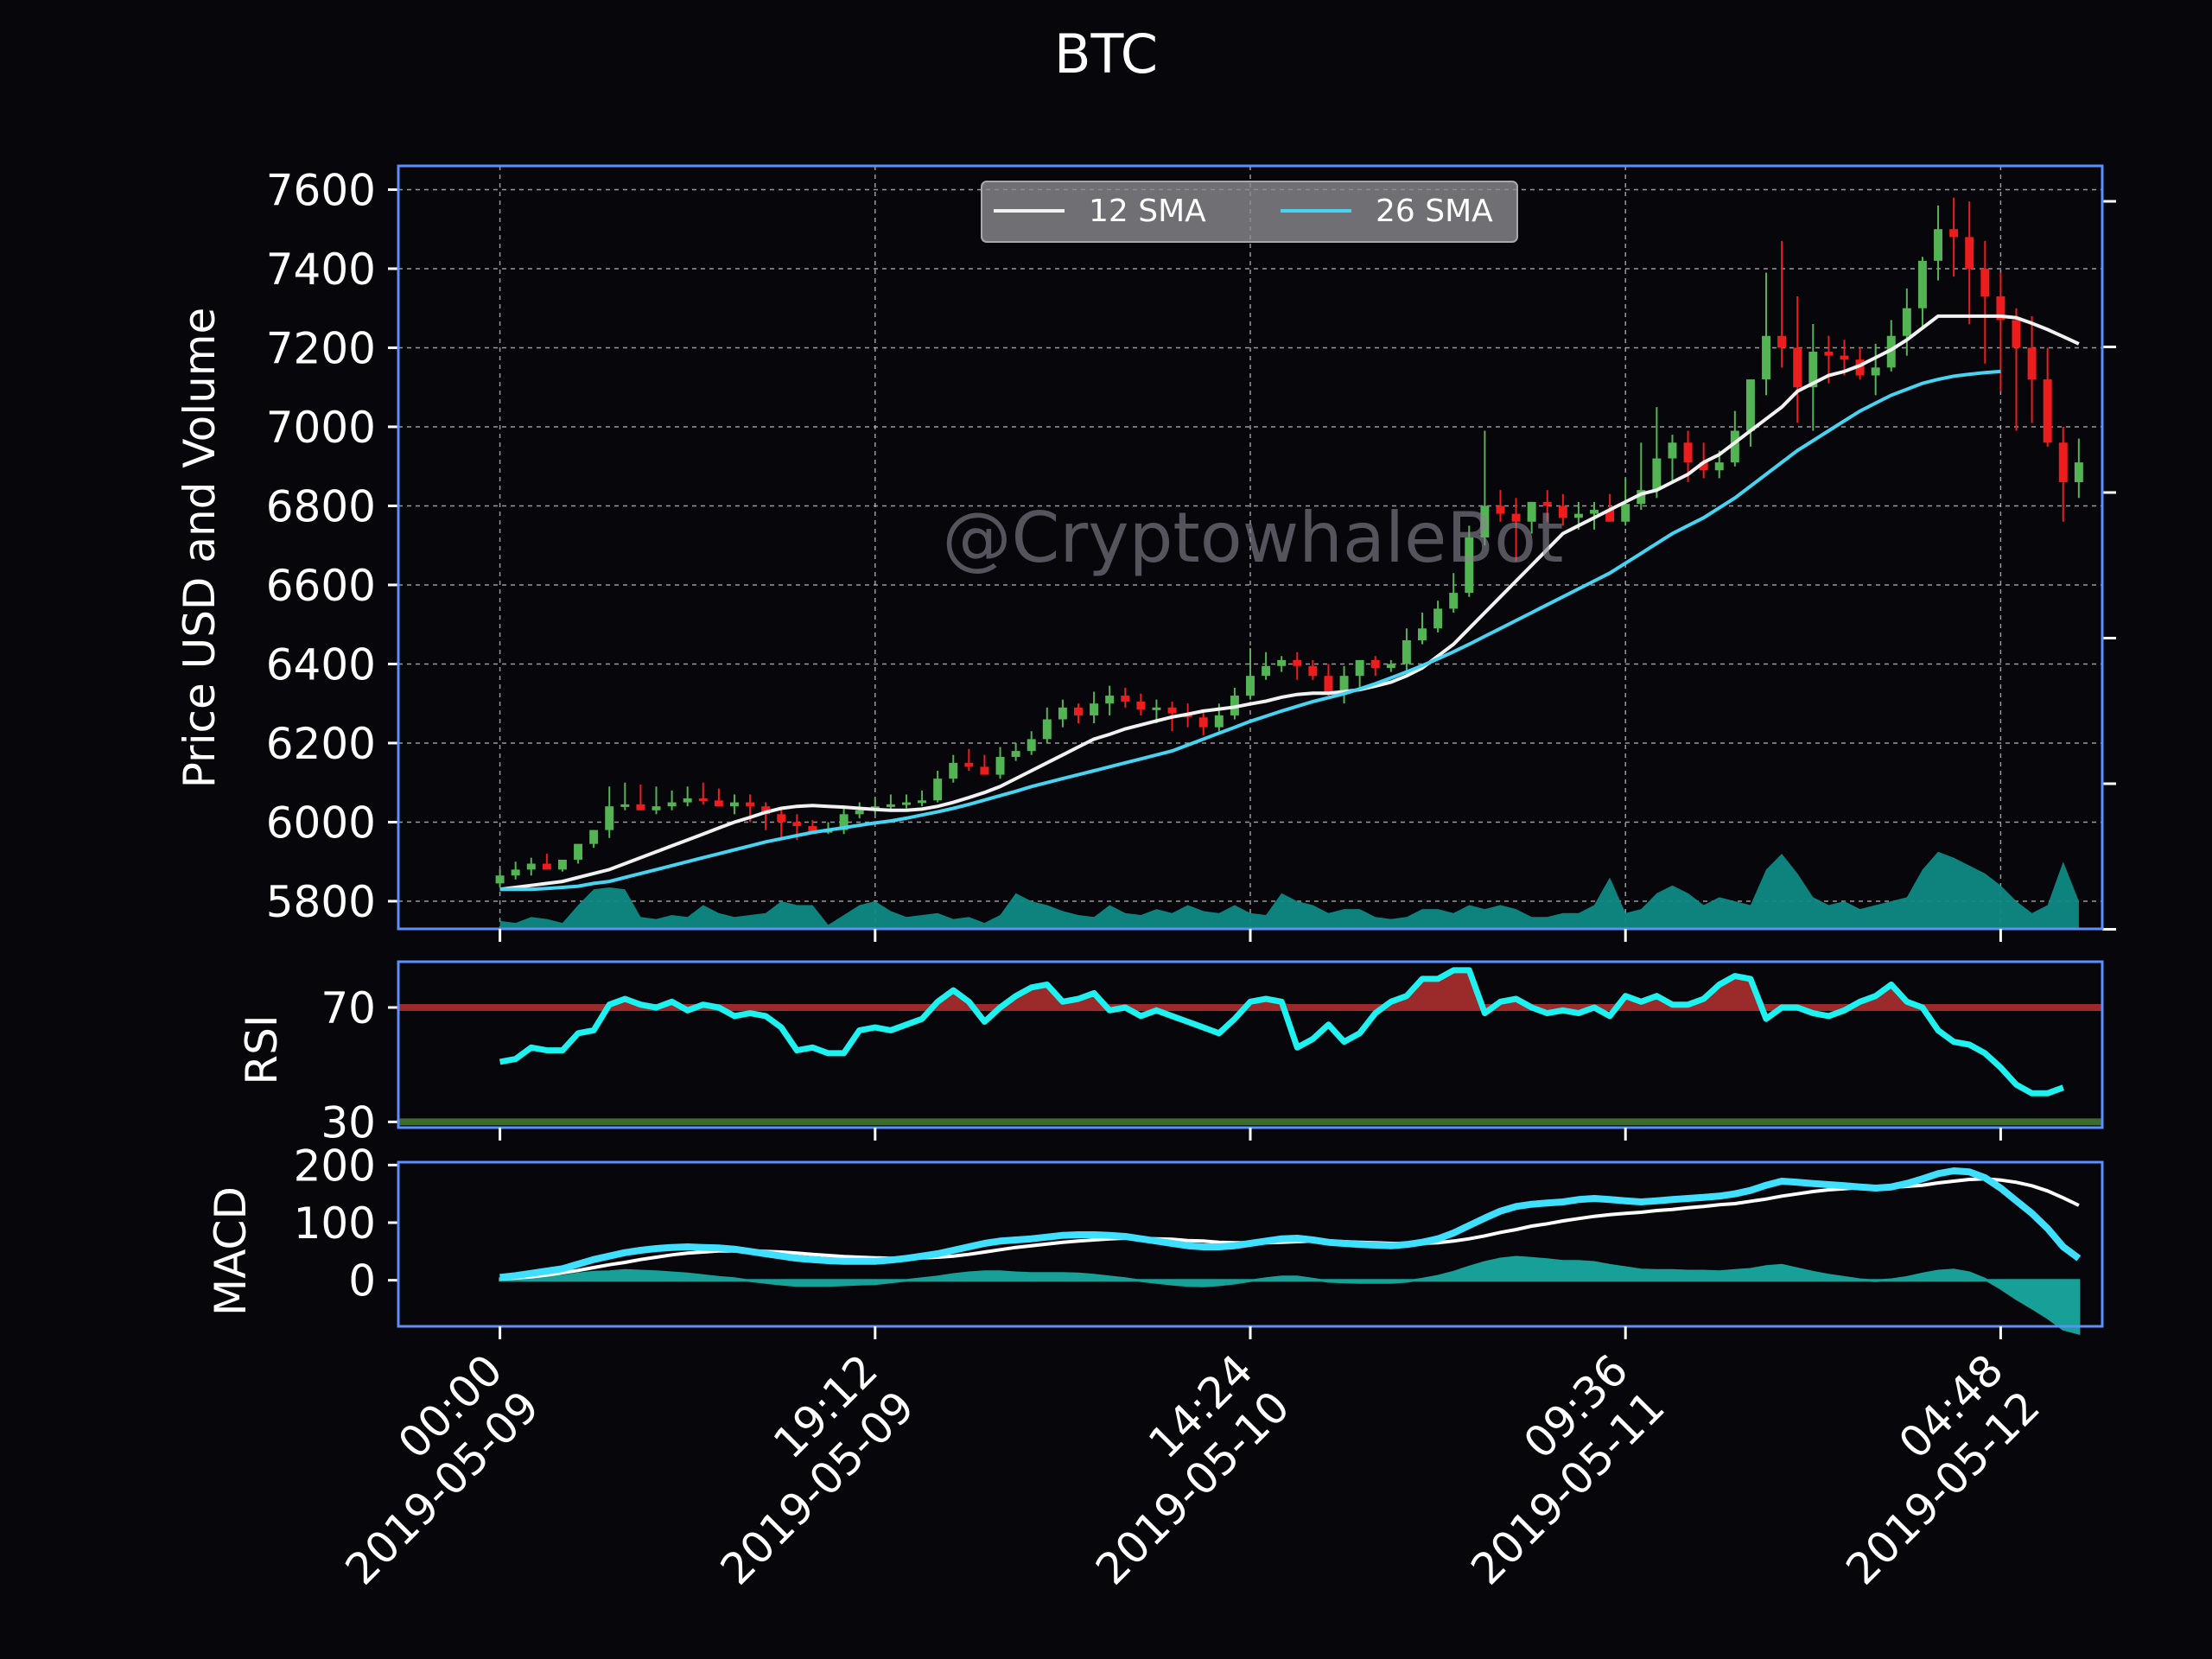  I want to click on y-tick-label: 6600, so click(321, 586).